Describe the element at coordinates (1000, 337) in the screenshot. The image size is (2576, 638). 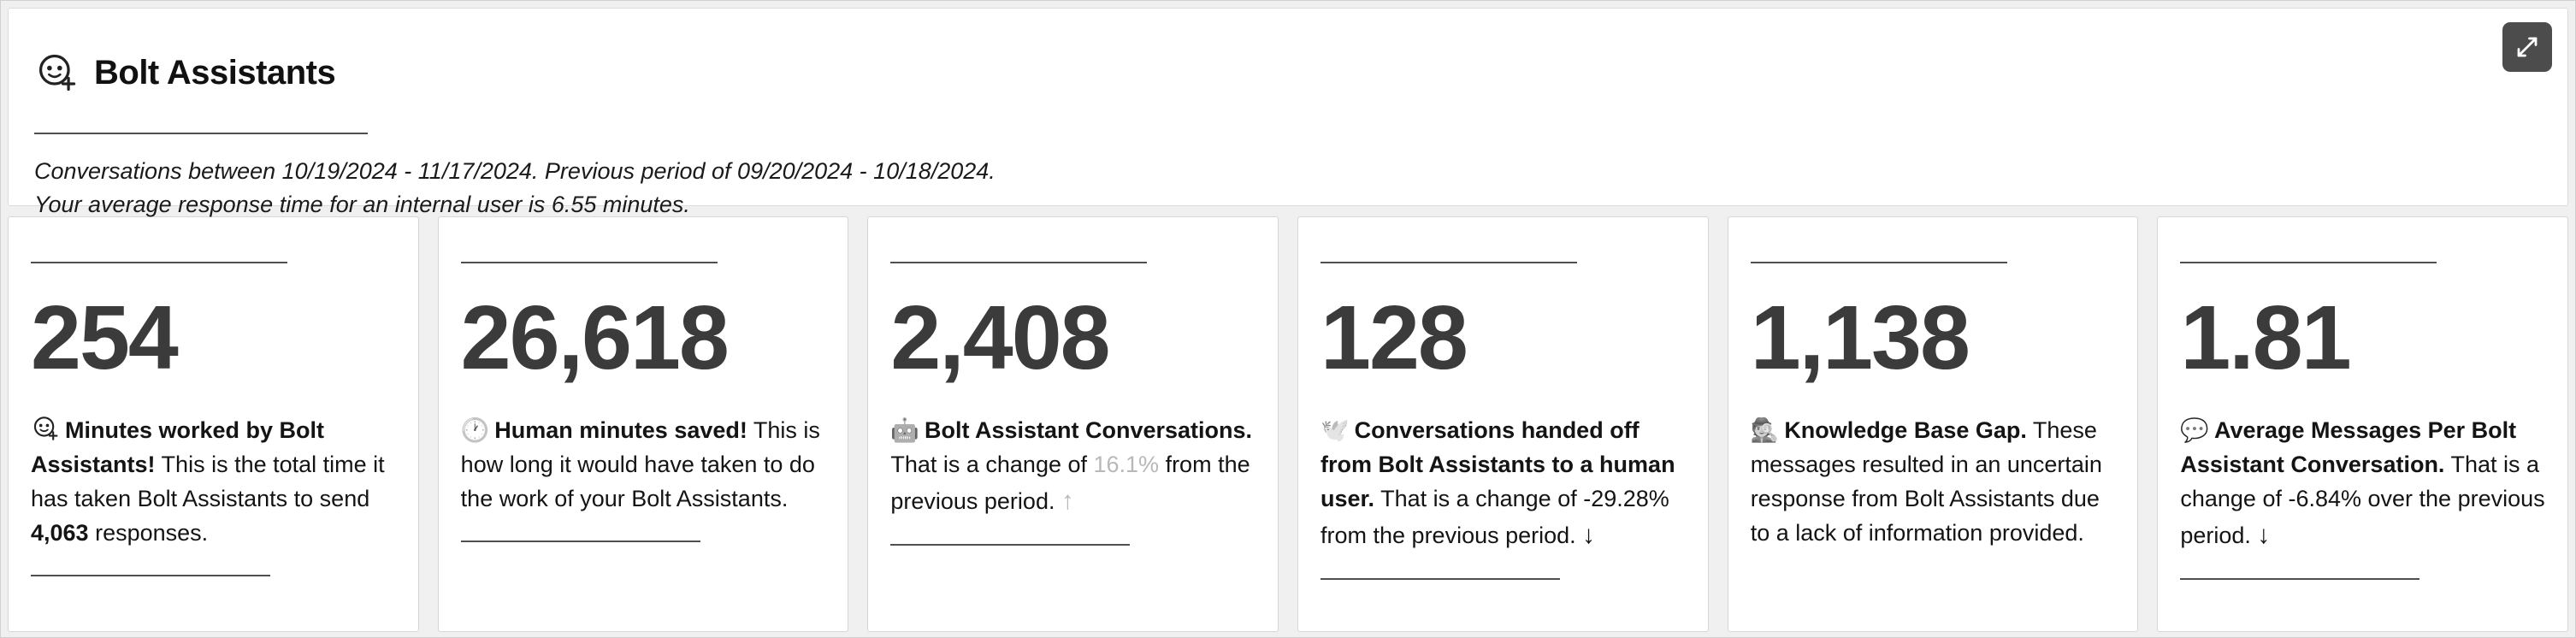
I see `stat-value: 2,408` at that location.